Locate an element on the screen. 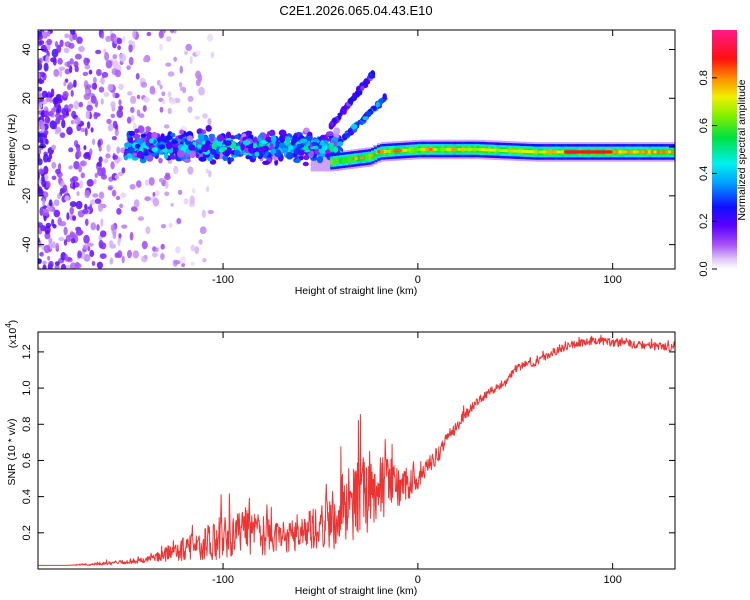 The image size is (750, 600). snr-x-tick-label: 100 is located at coordinates (612, 580).